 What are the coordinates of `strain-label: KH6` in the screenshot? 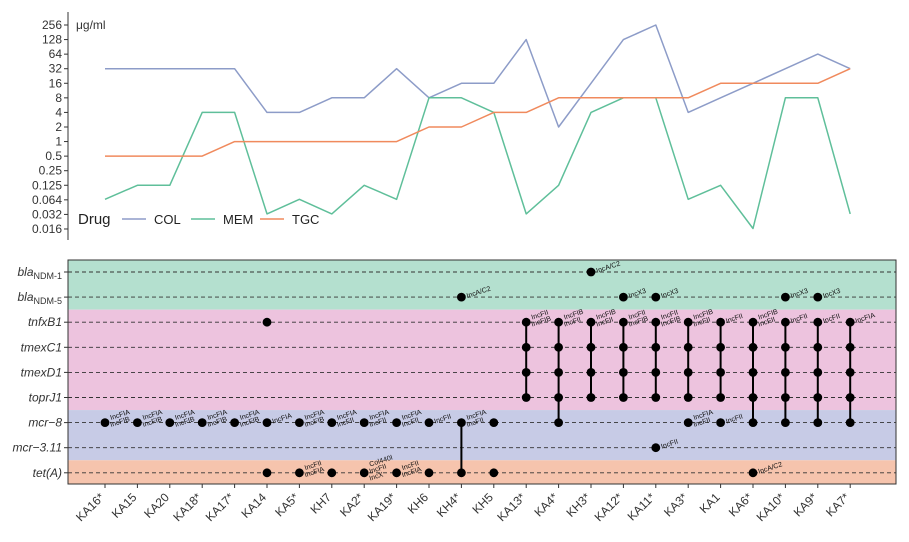 It's located at (418, 503).